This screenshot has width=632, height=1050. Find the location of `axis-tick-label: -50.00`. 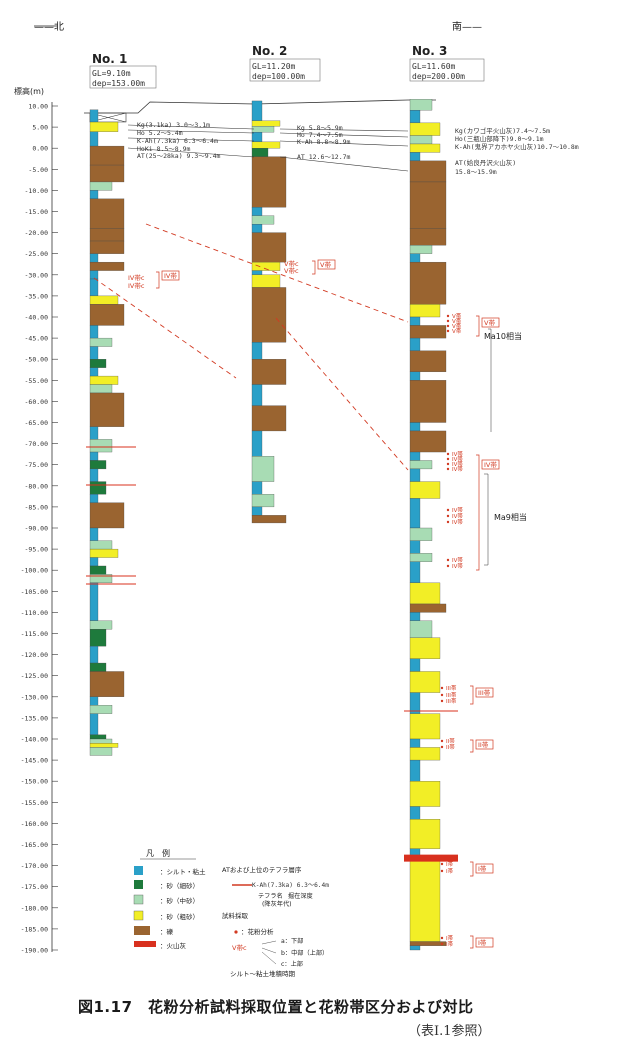

axis-tick-label: -50.00 is located at coordinates (37, 360).